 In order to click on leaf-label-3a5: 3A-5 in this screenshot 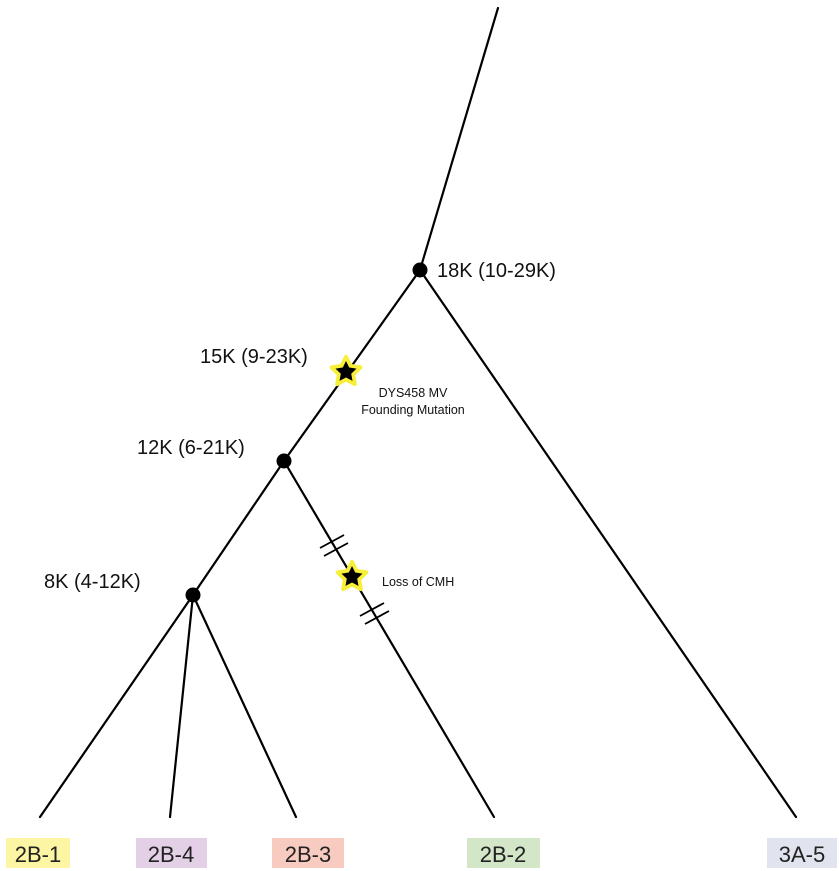, I will do `click(802, 854)`.